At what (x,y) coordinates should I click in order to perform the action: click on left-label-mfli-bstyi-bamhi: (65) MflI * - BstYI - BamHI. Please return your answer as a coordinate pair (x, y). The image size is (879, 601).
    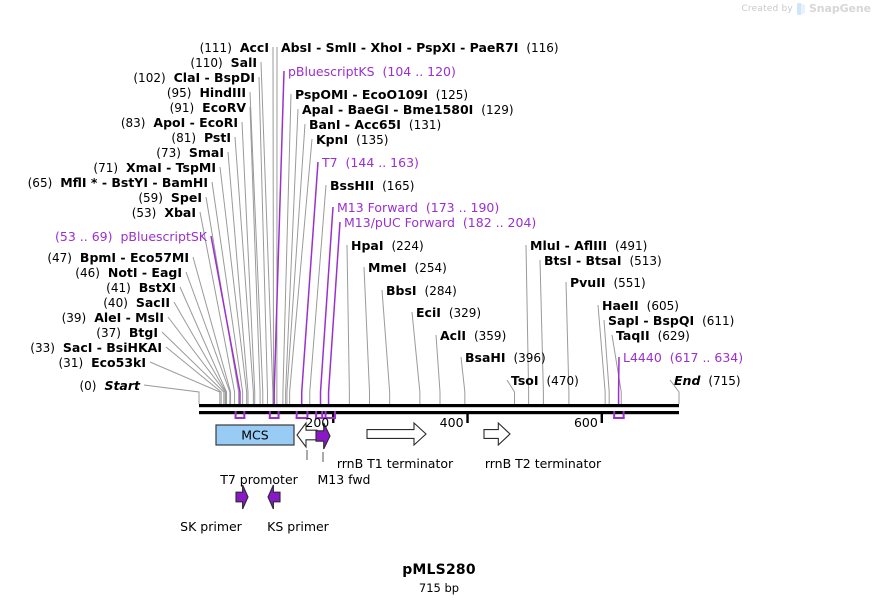
    Looking at the image, I should click on (118, 182).